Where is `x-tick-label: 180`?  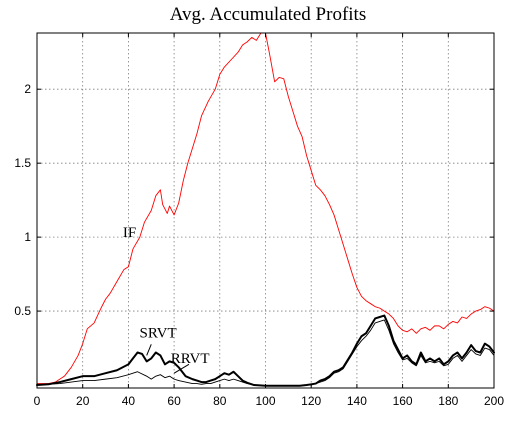
x-tick-label: 180 is located at coordinates (448, 401).